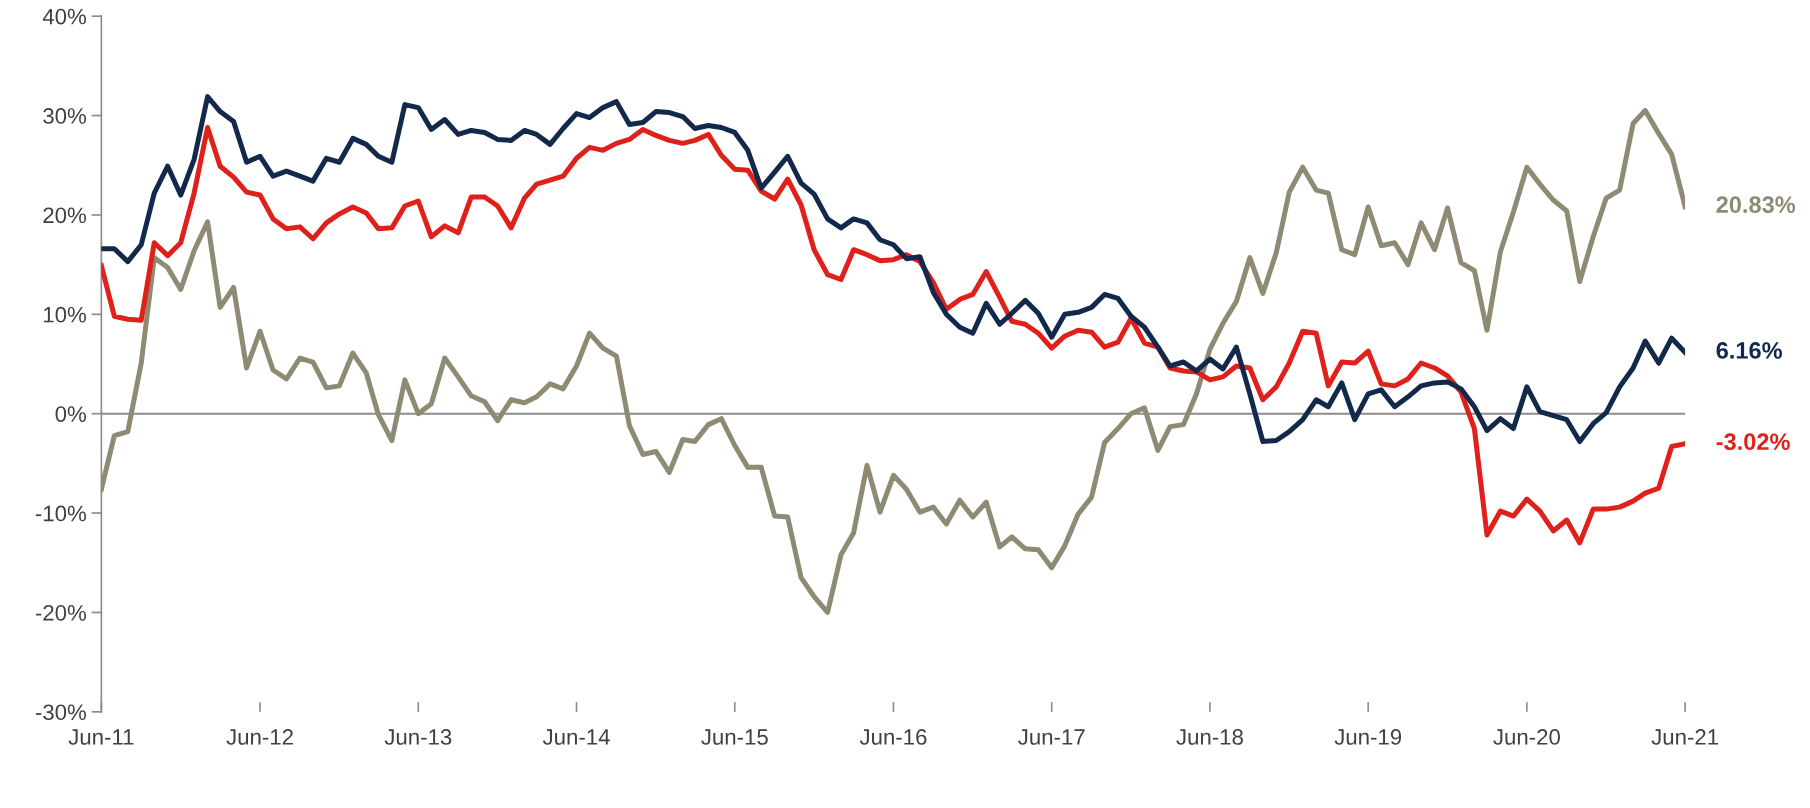 This screenshot has width=1810, height=808. What do you see at coordinates (64, 16) in the screenshot?
I see `y-tick-label: 40%` at bounding box center [64, 16].